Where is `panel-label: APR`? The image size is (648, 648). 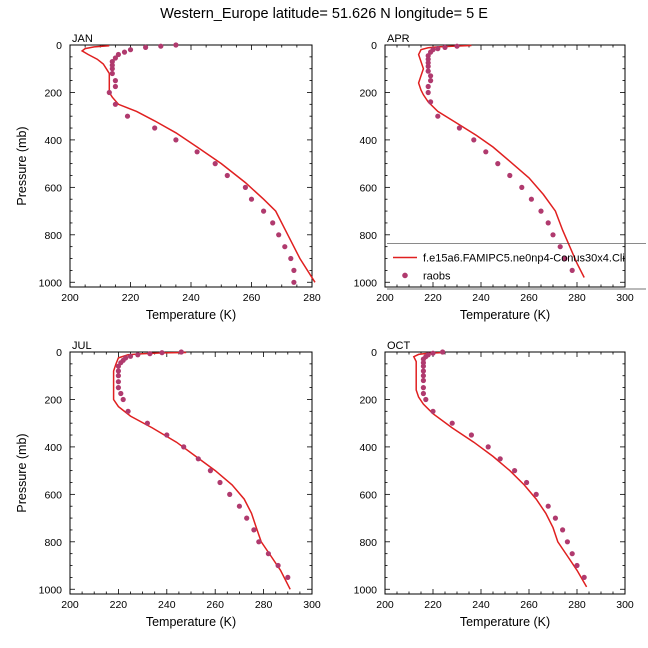 panel-label: APR is located at coordinates (398, 39).